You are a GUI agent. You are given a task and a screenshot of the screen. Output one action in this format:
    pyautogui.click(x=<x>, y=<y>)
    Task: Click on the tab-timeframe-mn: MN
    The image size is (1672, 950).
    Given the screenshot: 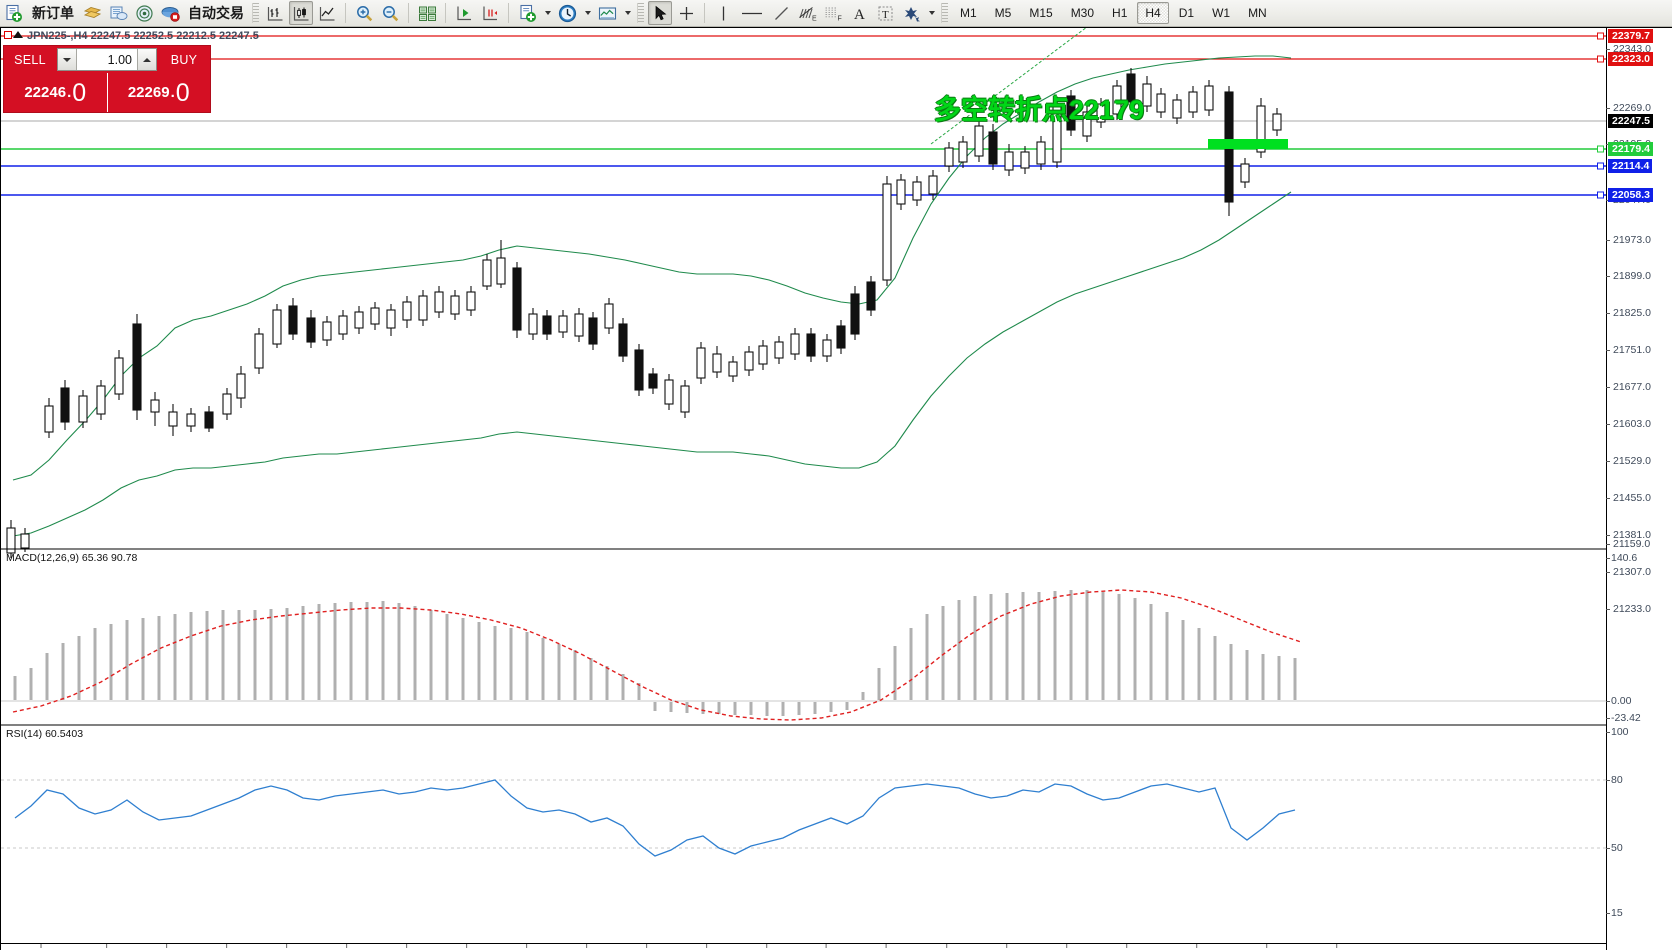 What is the action you would take?
    pyautogui.click(x=1257, y=13)
    